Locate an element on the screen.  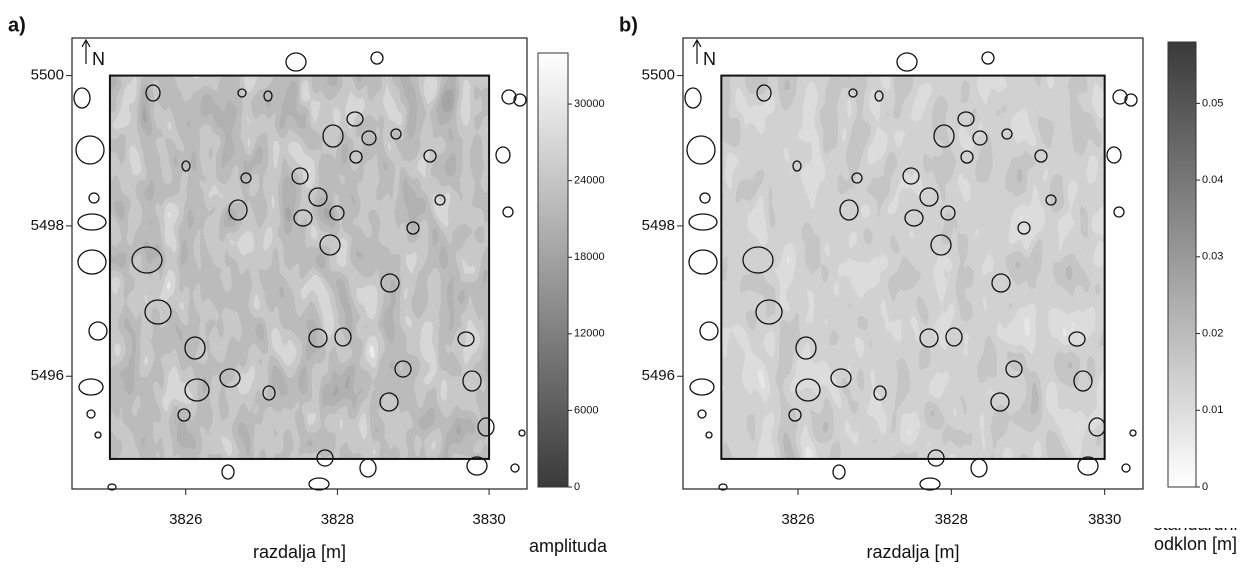
colorbar-label-box: amplituda is located at coordinates (568, 546).